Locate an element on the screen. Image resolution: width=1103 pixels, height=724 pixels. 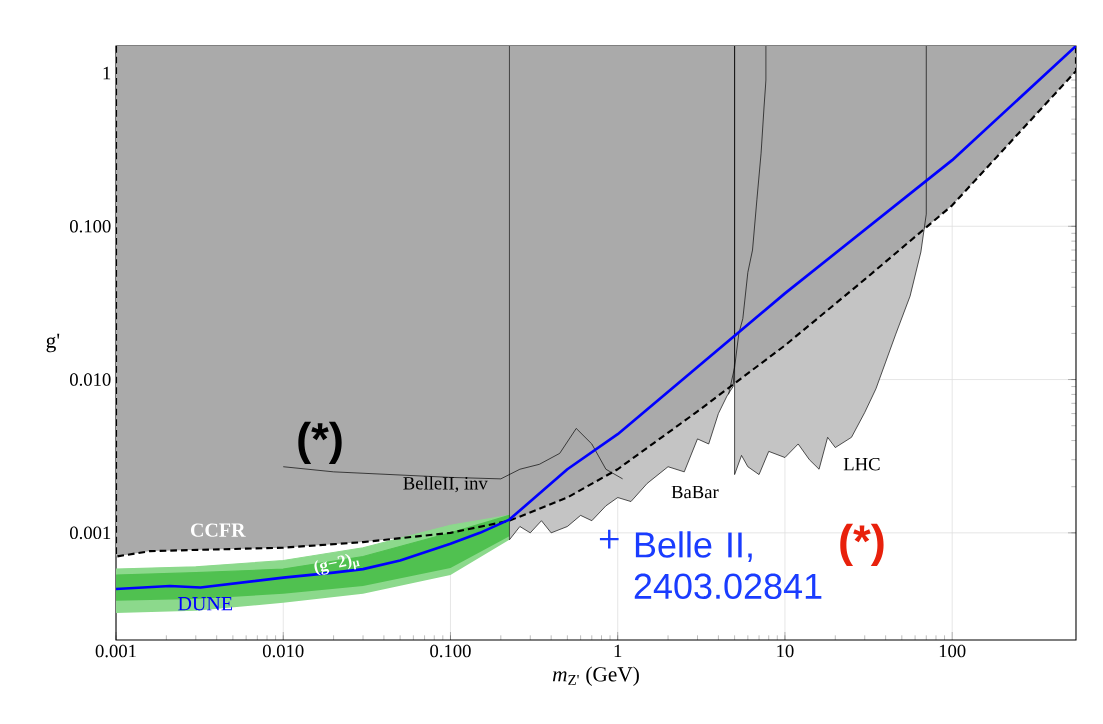
series-label: BelleII, inv is located at coordinates (445, 484).